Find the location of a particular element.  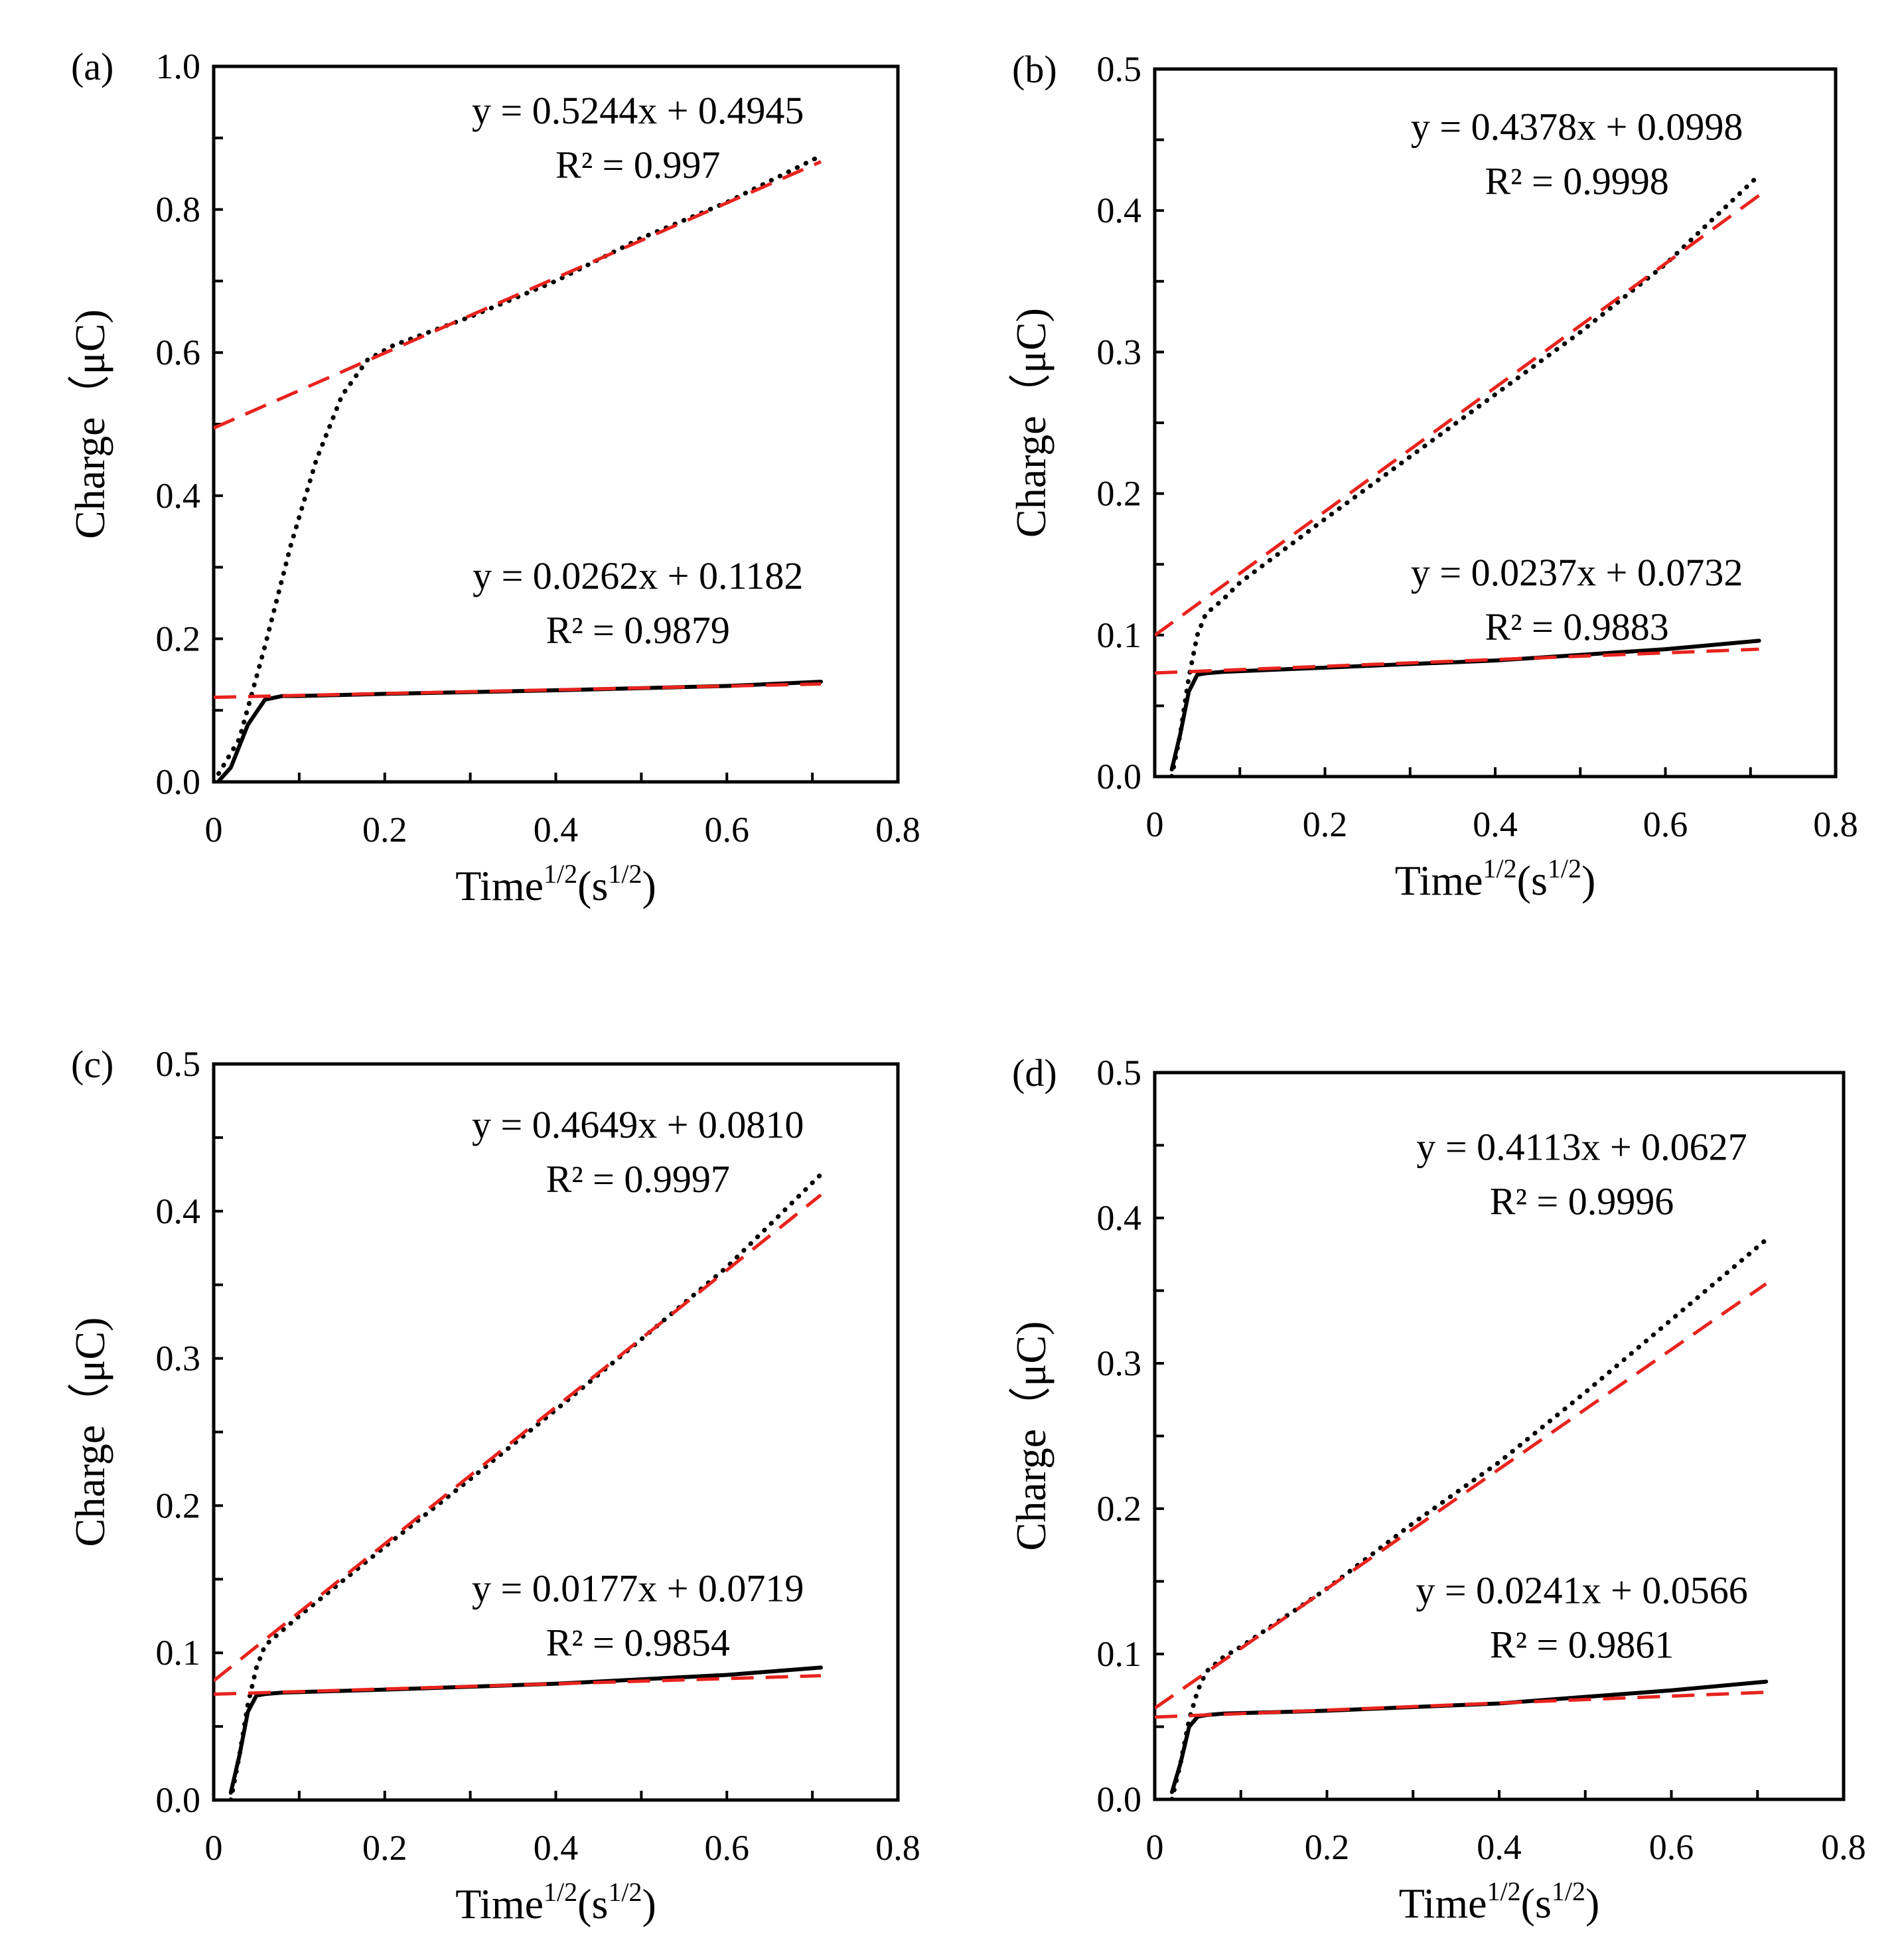

fit-r-squared: R² = 0.9883 is located at coordinates (1576, 626).